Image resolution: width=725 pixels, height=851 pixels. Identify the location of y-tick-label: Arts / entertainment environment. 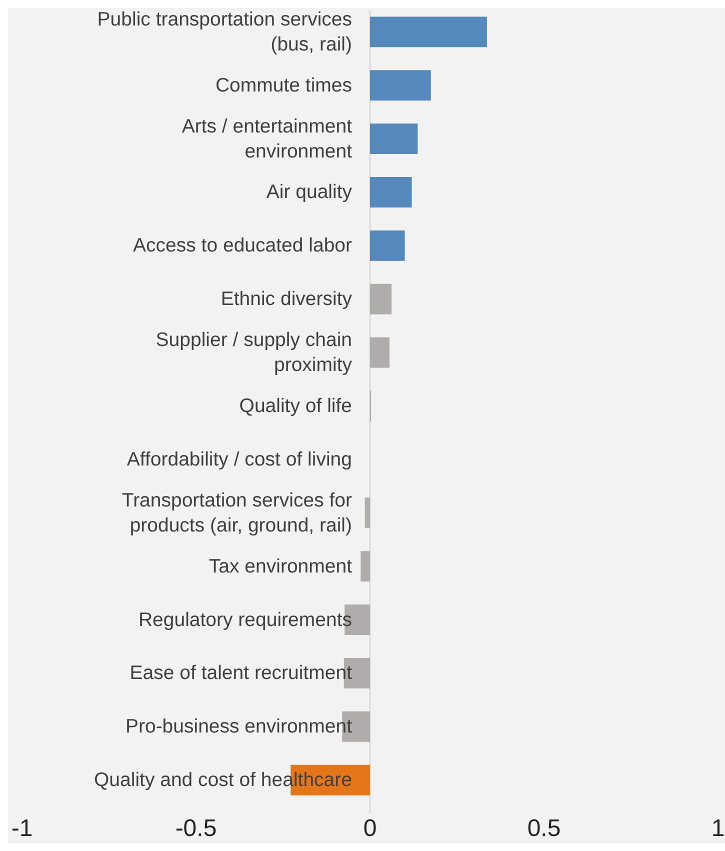
(267, 138).